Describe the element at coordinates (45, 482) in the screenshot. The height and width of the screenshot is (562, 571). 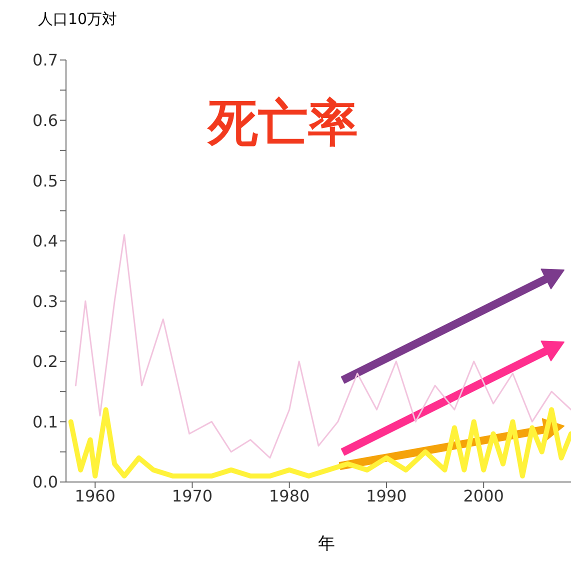
I see `y-tick-label: 0.0` at that location.